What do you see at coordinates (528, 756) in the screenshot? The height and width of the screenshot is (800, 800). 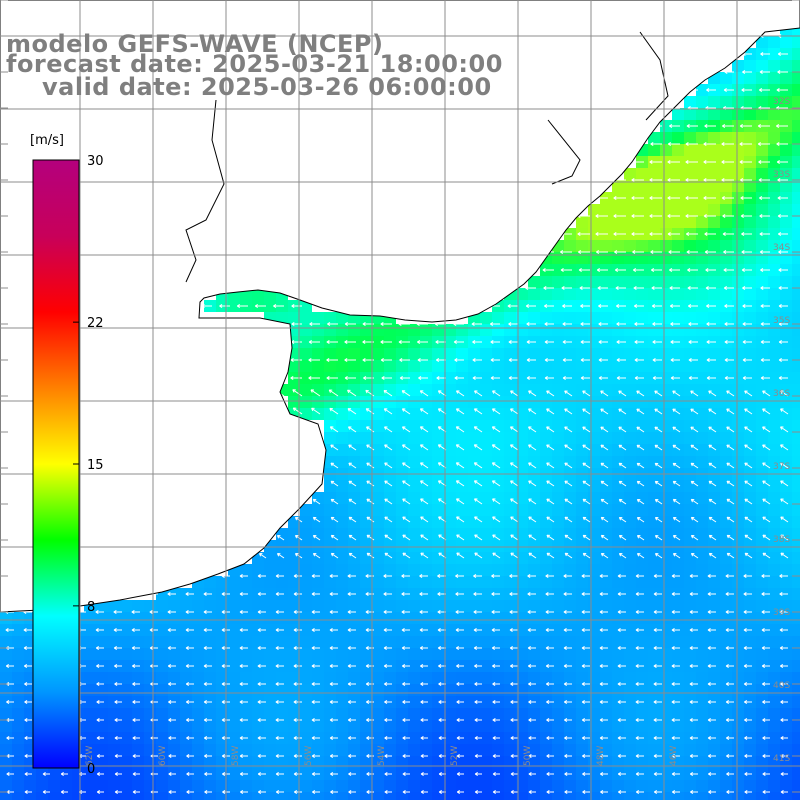 I see `longitude-label: 50W` at bounding box center [528, 756].